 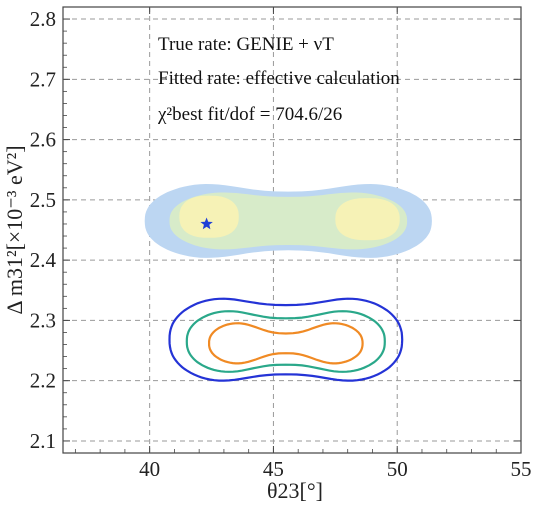 What do you see at coordinates (249, 114) in the screenshot?
I see `annotation-chi2: χ²best fit/dof = 704.6/26` at bounding box center [249, 114].